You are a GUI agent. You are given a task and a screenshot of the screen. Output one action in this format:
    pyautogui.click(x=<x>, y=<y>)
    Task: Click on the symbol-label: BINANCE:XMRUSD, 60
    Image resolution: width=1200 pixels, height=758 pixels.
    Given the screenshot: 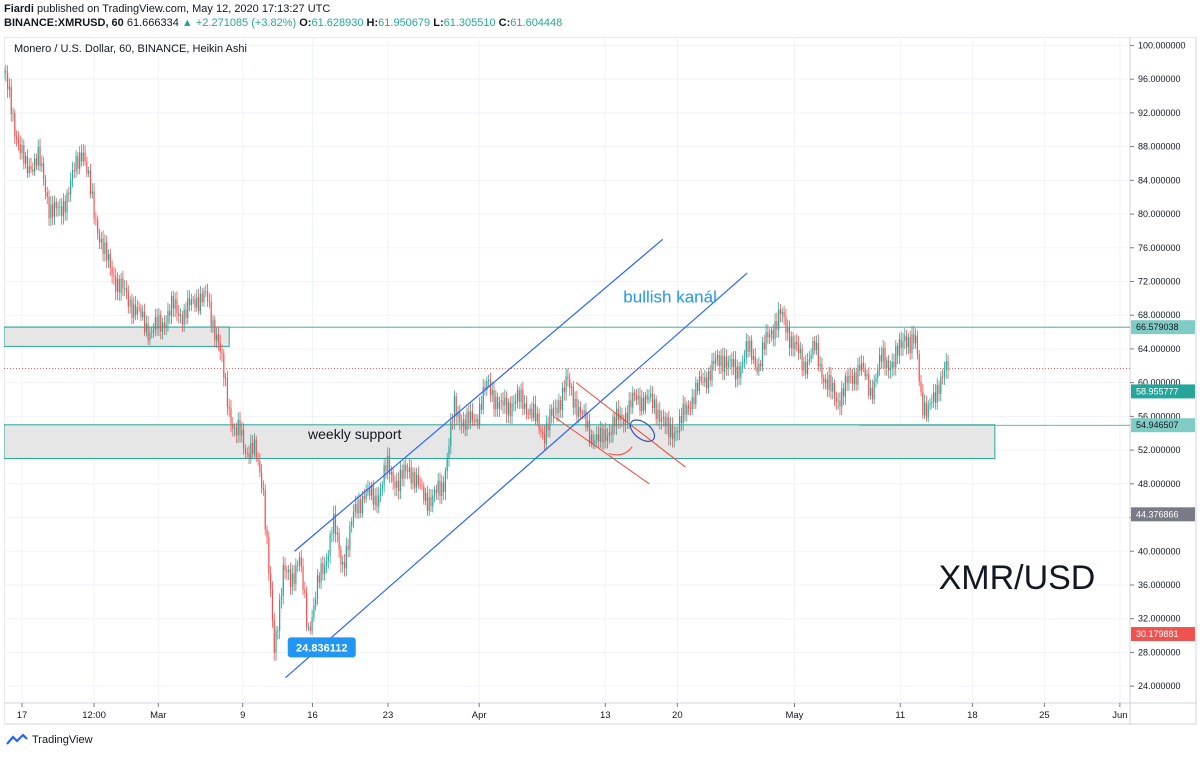 What is the action you would take?
    pyautogui.click(x=64, y=23)
    